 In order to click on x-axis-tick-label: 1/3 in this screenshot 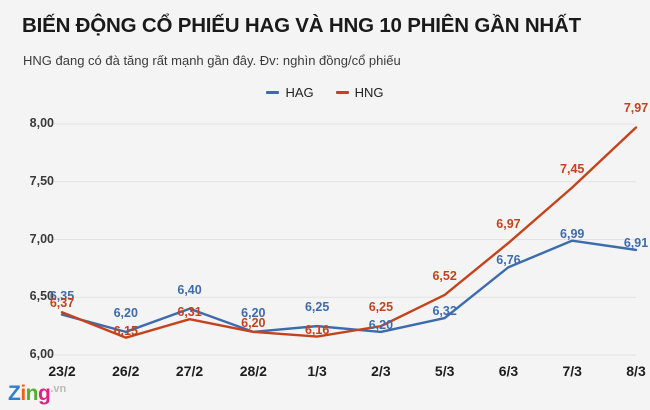, I will do `click(317, 371)`.